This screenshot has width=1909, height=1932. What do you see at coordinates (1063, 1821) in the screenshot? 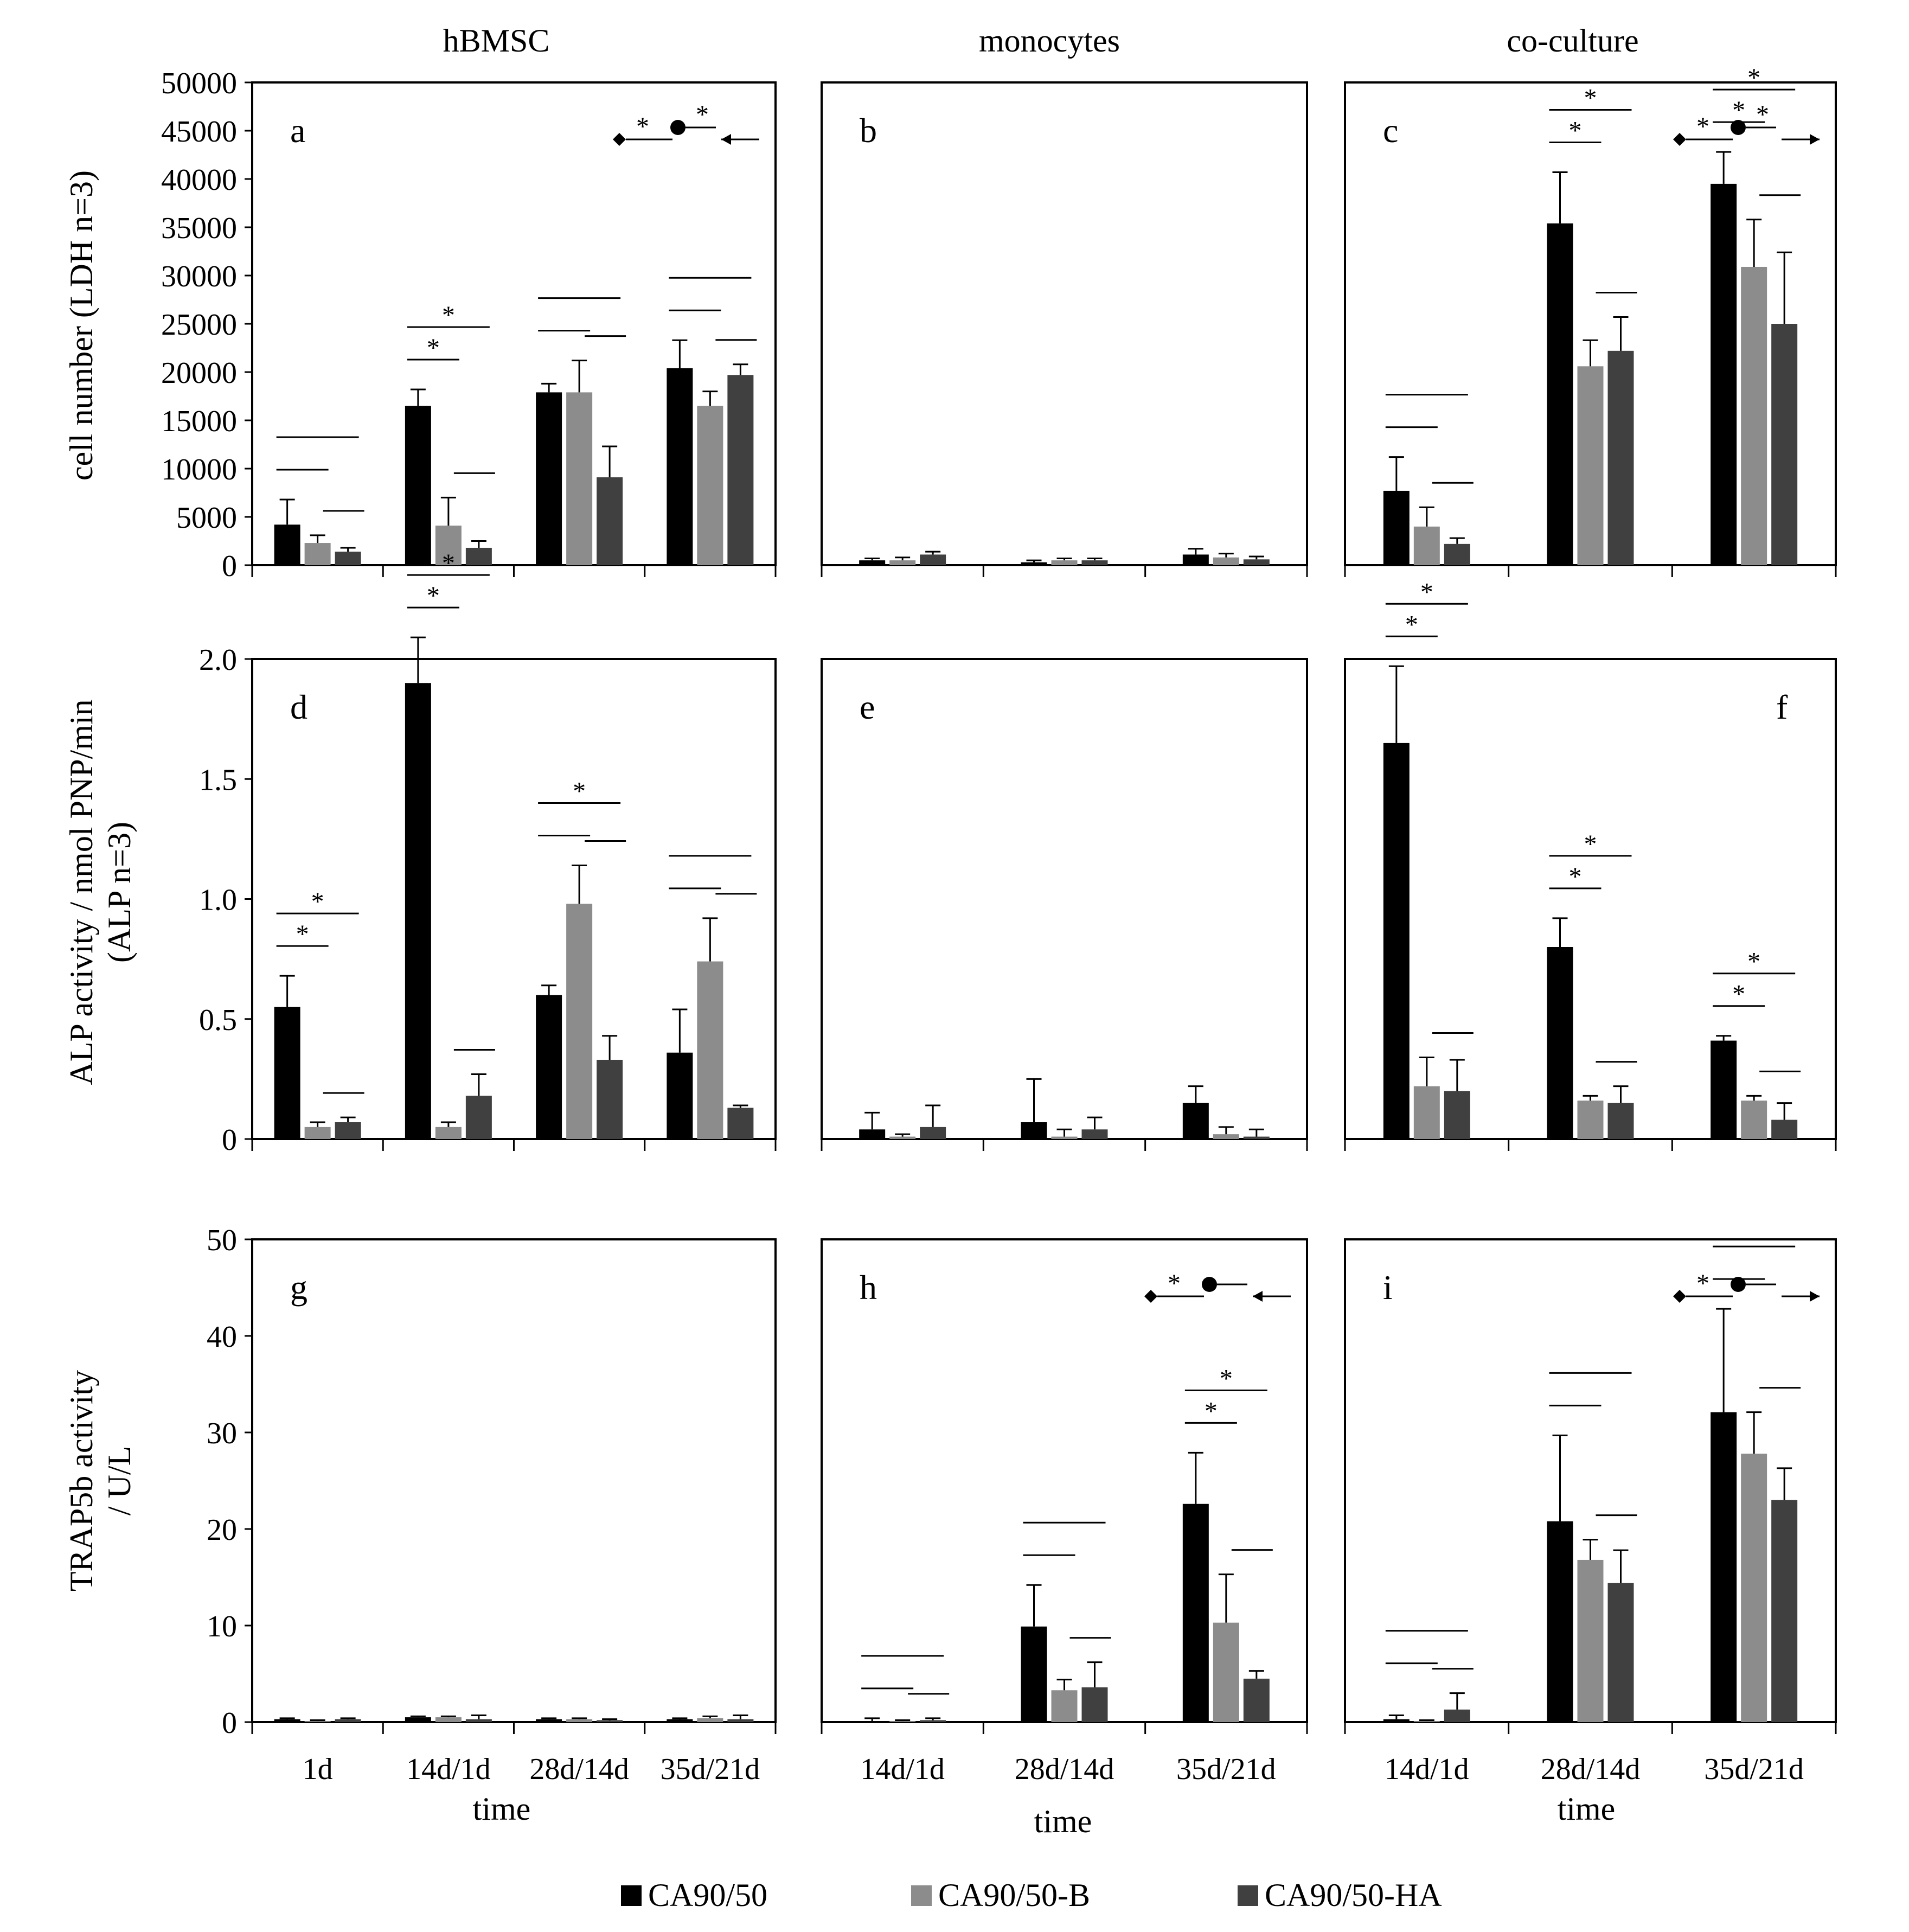
I see `x-title-monocytes: time` at bounding box center [1063, 1821].